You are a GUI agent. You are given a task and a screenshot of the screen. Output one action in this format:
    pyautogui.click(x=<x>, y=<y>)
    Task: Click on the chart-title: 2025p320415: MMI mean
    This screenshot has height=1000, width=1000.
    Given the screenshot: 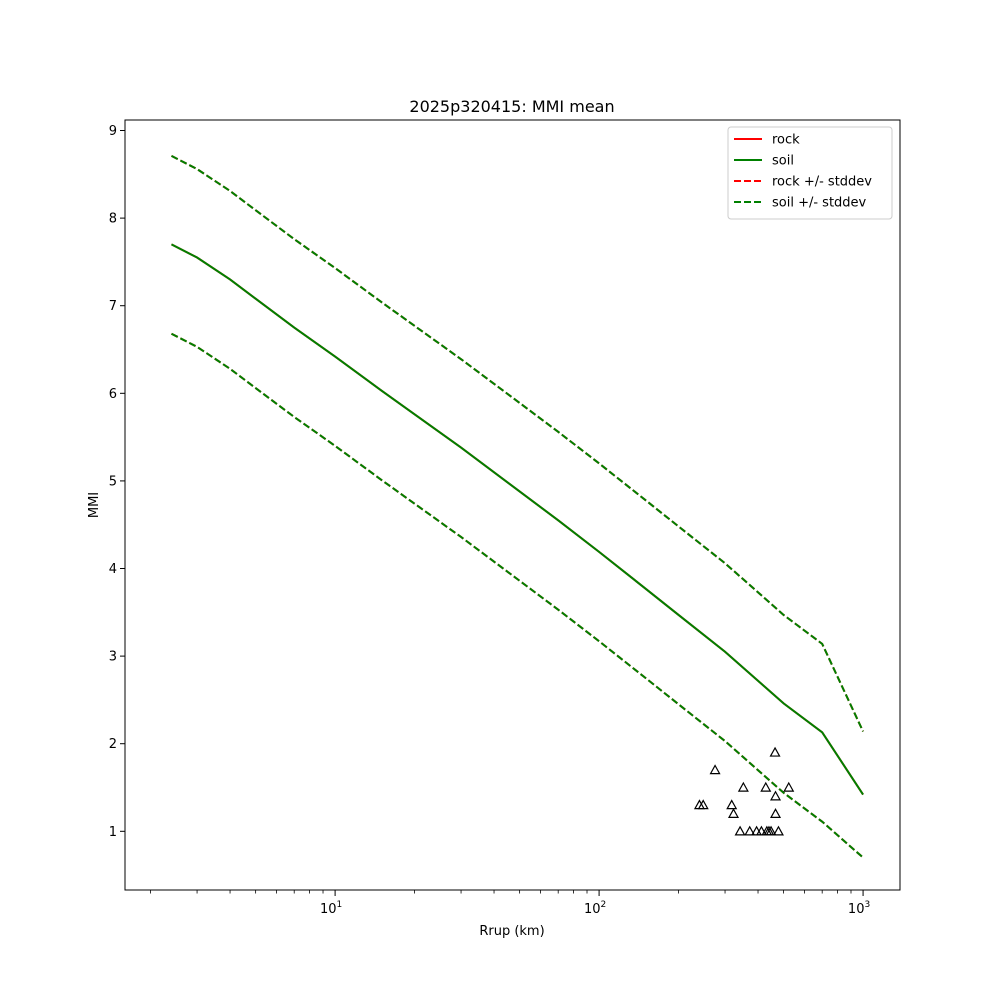 What is the action you would take?
    pyautogui.click(x=511, y=106)
    